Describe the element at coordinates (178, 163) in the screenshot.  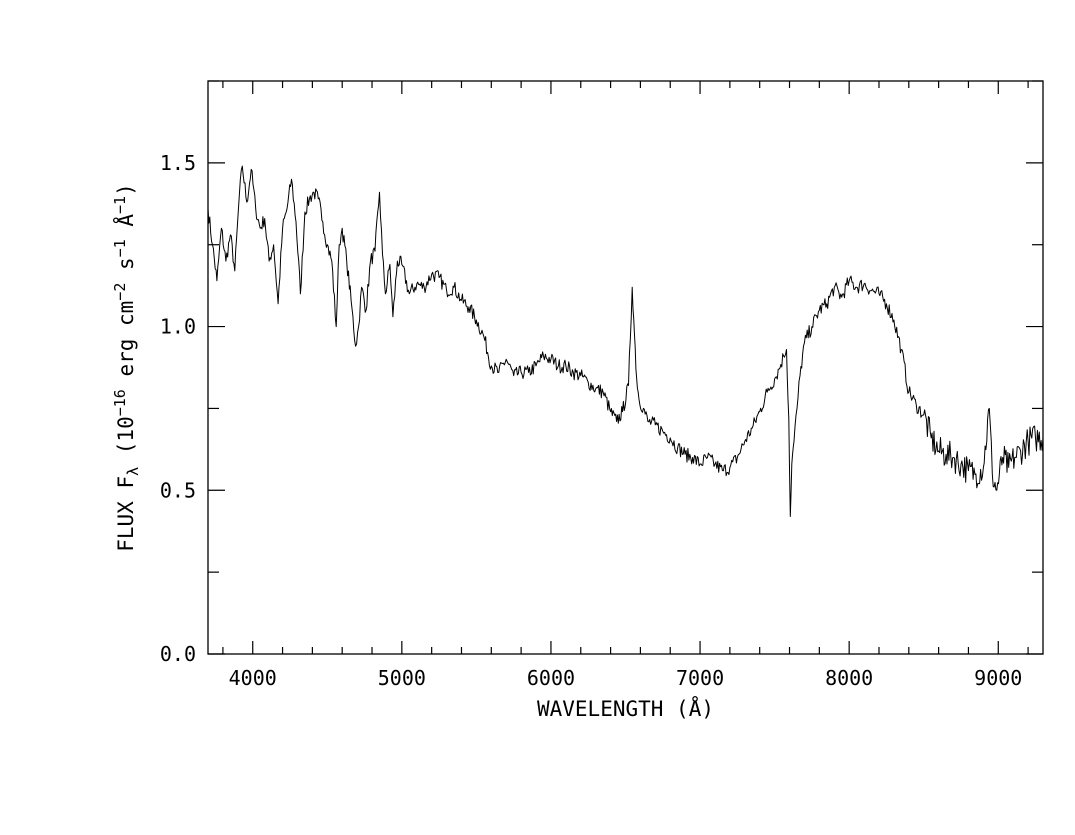
I see `y-tick-label: 1.5` at that location.